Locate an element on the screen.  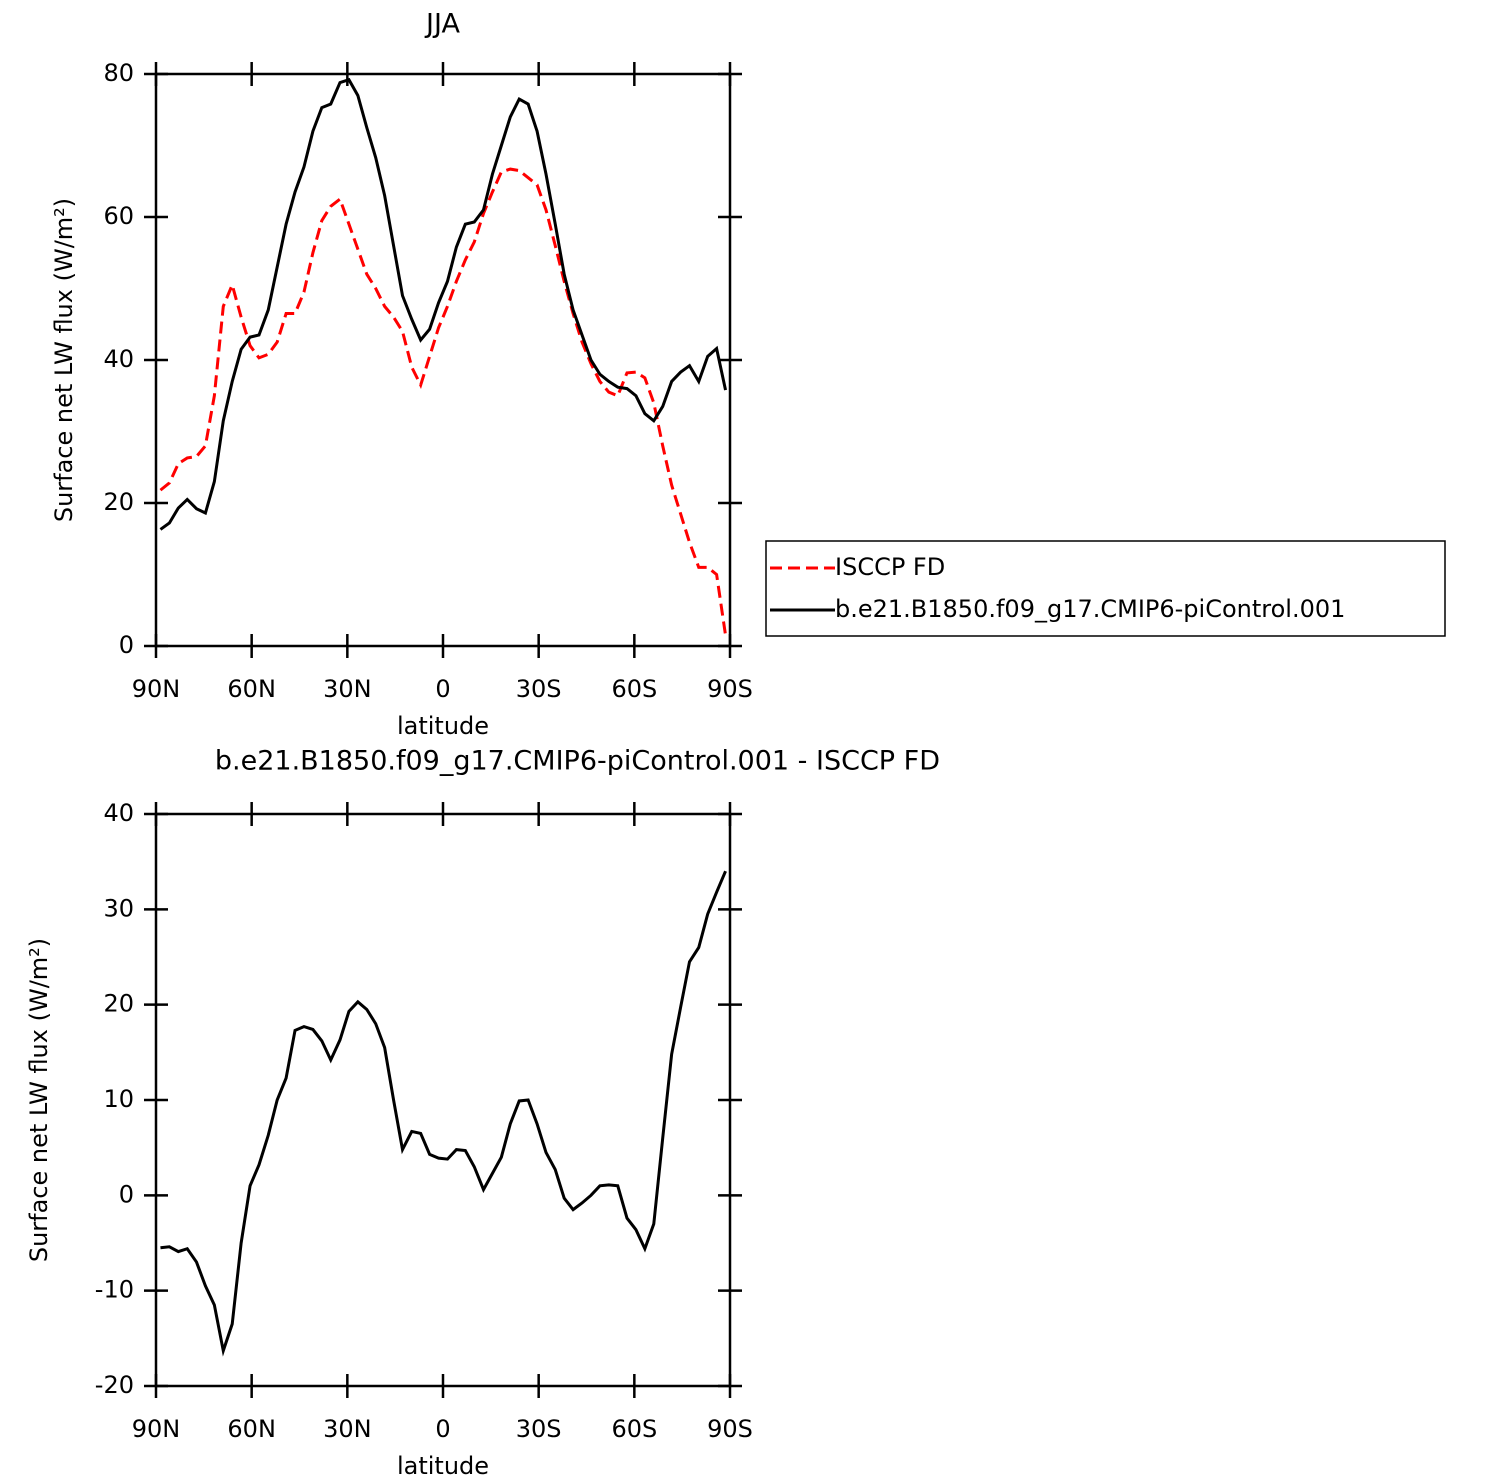
legend-box is located at coordinates (1105, 588).